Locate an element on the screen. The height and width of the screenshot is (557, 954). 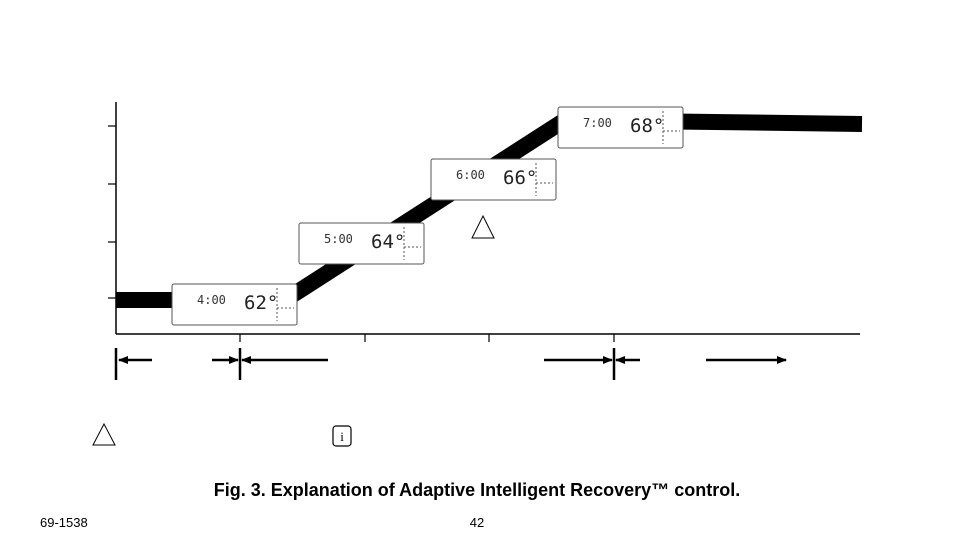
display-time: 4:00 is located at coordinates (211, 300).